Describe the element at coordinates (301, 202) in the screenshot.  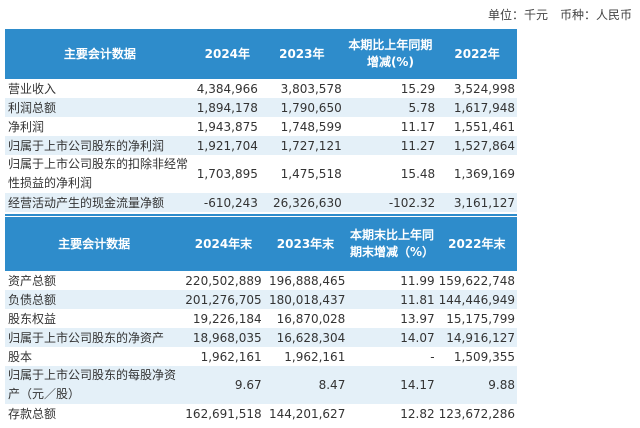
I see `cell-value: 26,326,630` at that location.